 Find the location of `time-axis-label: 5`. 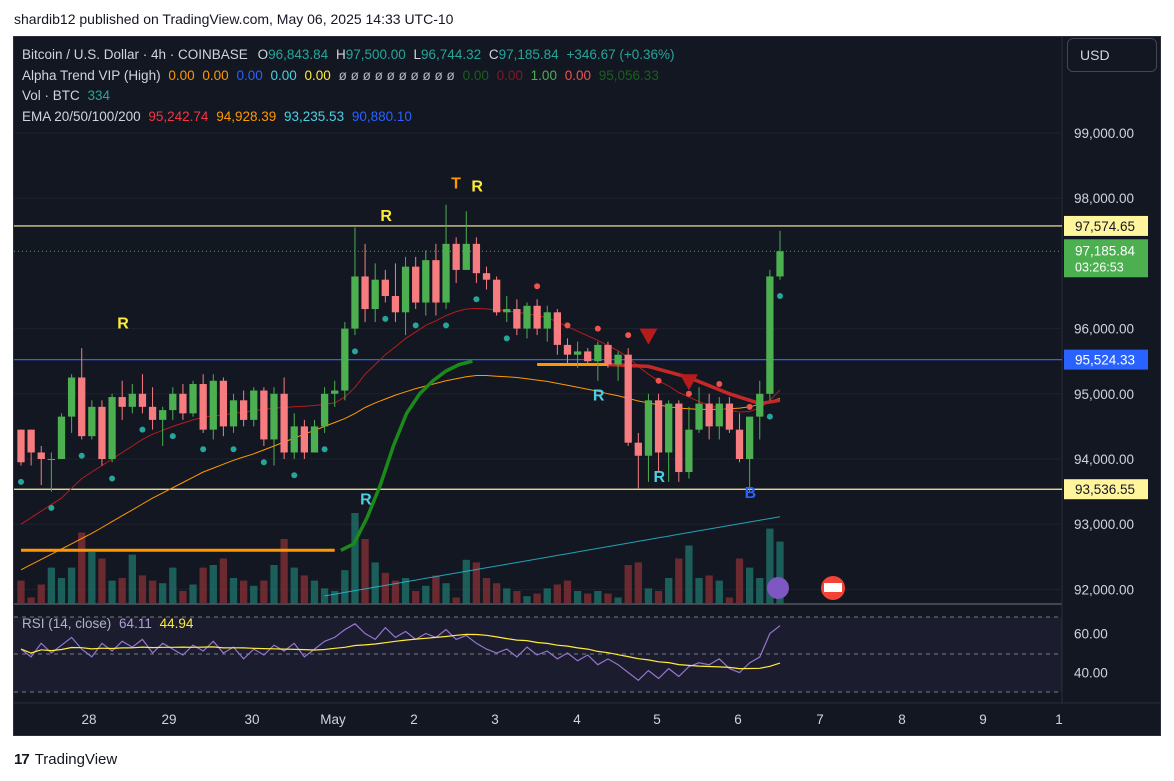

time-axis-label: 5 is located at coordinates (657, 719).